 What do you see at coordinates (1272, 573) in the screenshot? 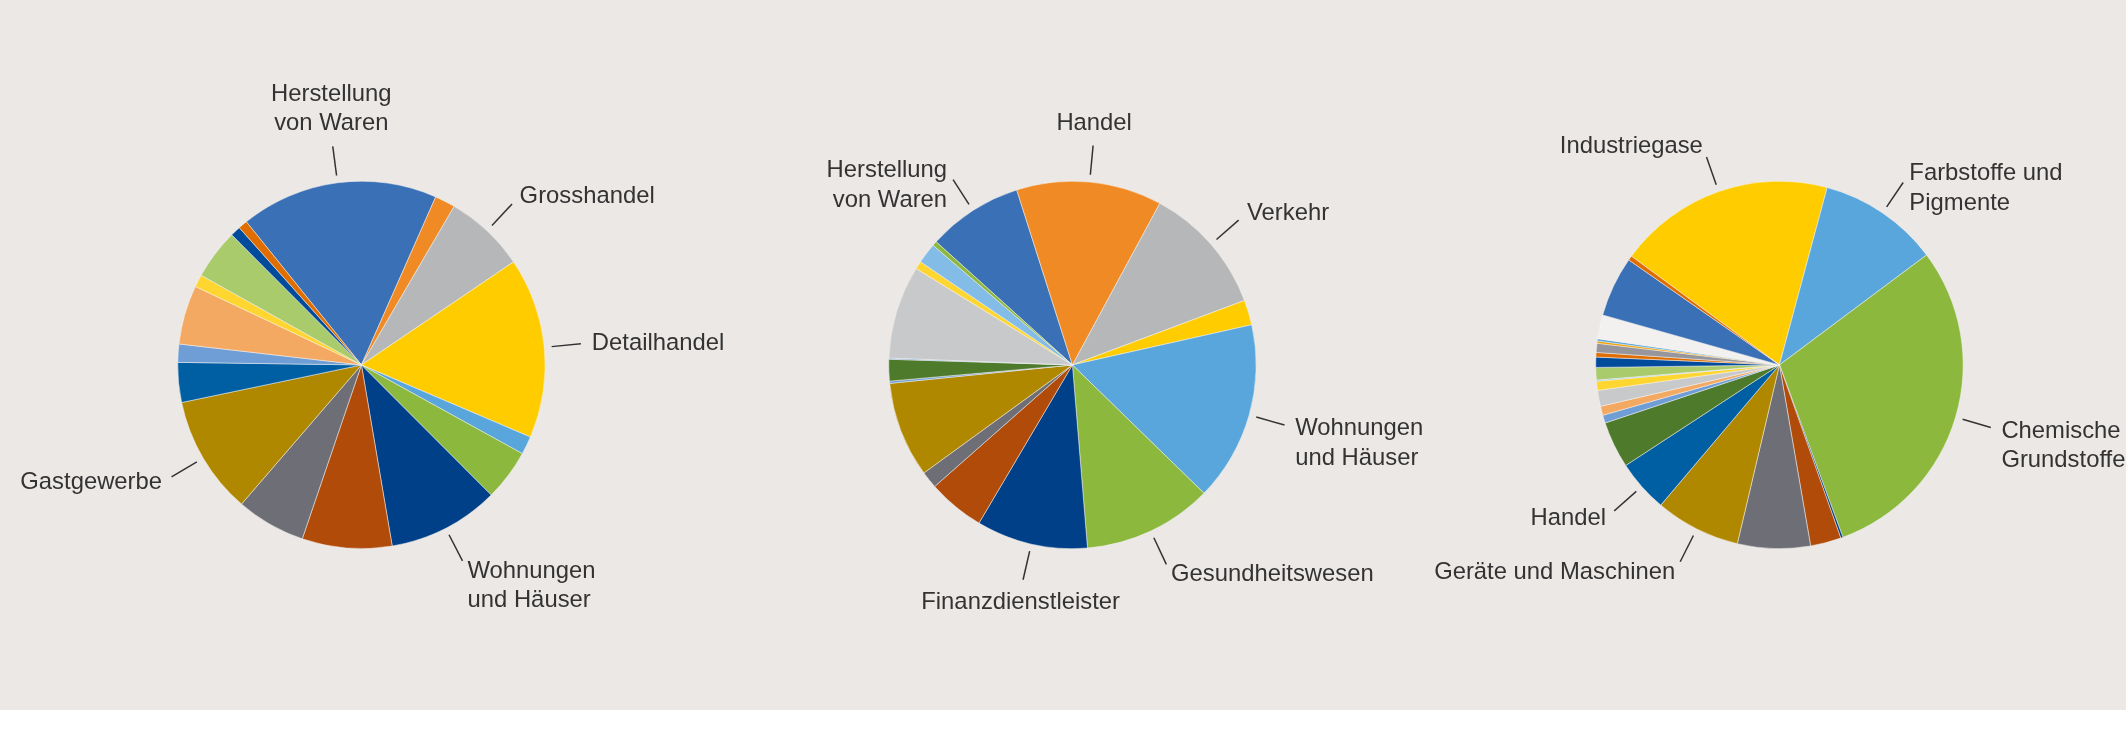
I see `slice-label: Gesundheitswesen` at bounding box center [1272, 573].